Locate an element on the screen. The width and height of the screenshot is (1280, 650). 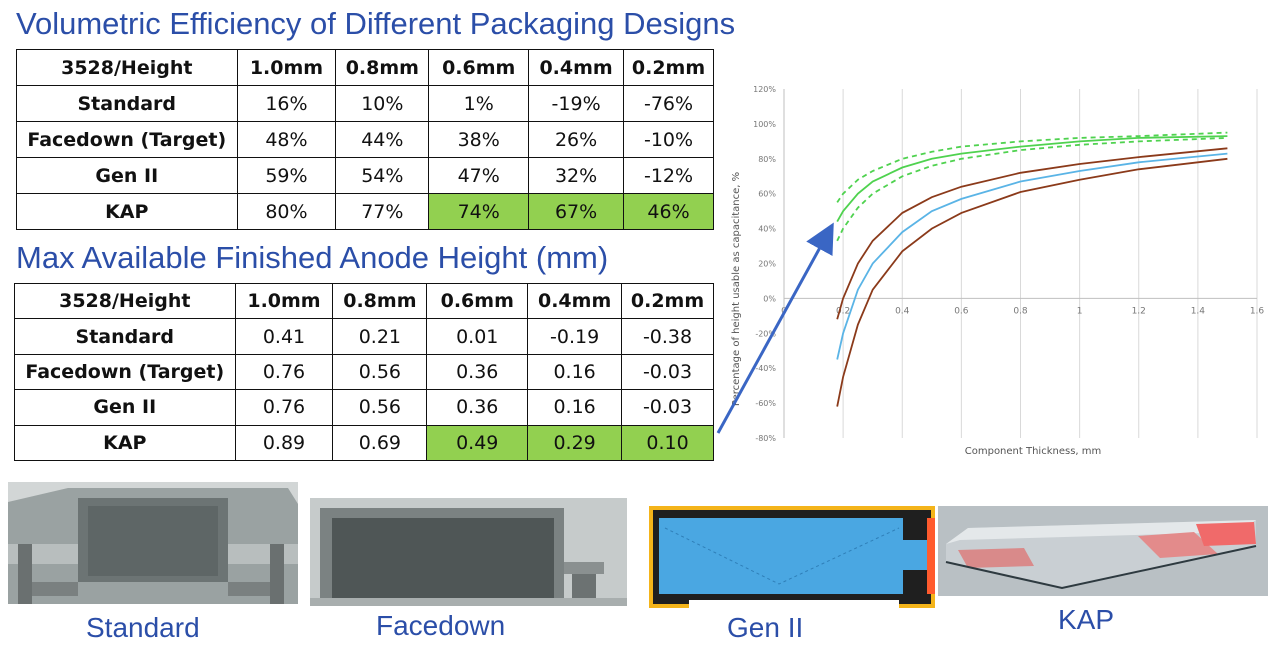
y-tick-label: -60% is located at coordinates (765, 403).